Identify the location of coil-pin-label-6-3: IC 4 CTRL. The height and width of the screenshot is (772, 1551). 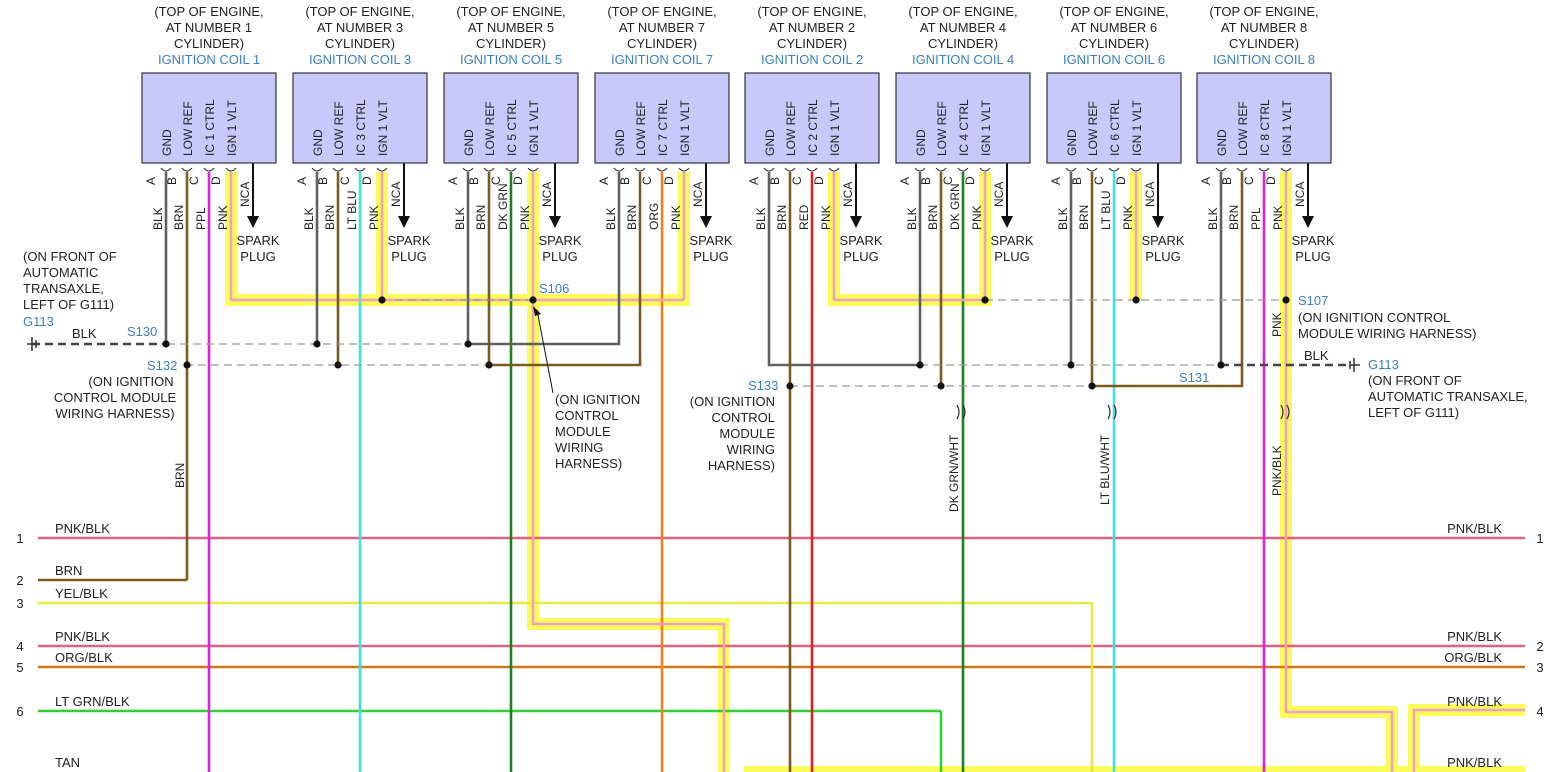
(964, 127).